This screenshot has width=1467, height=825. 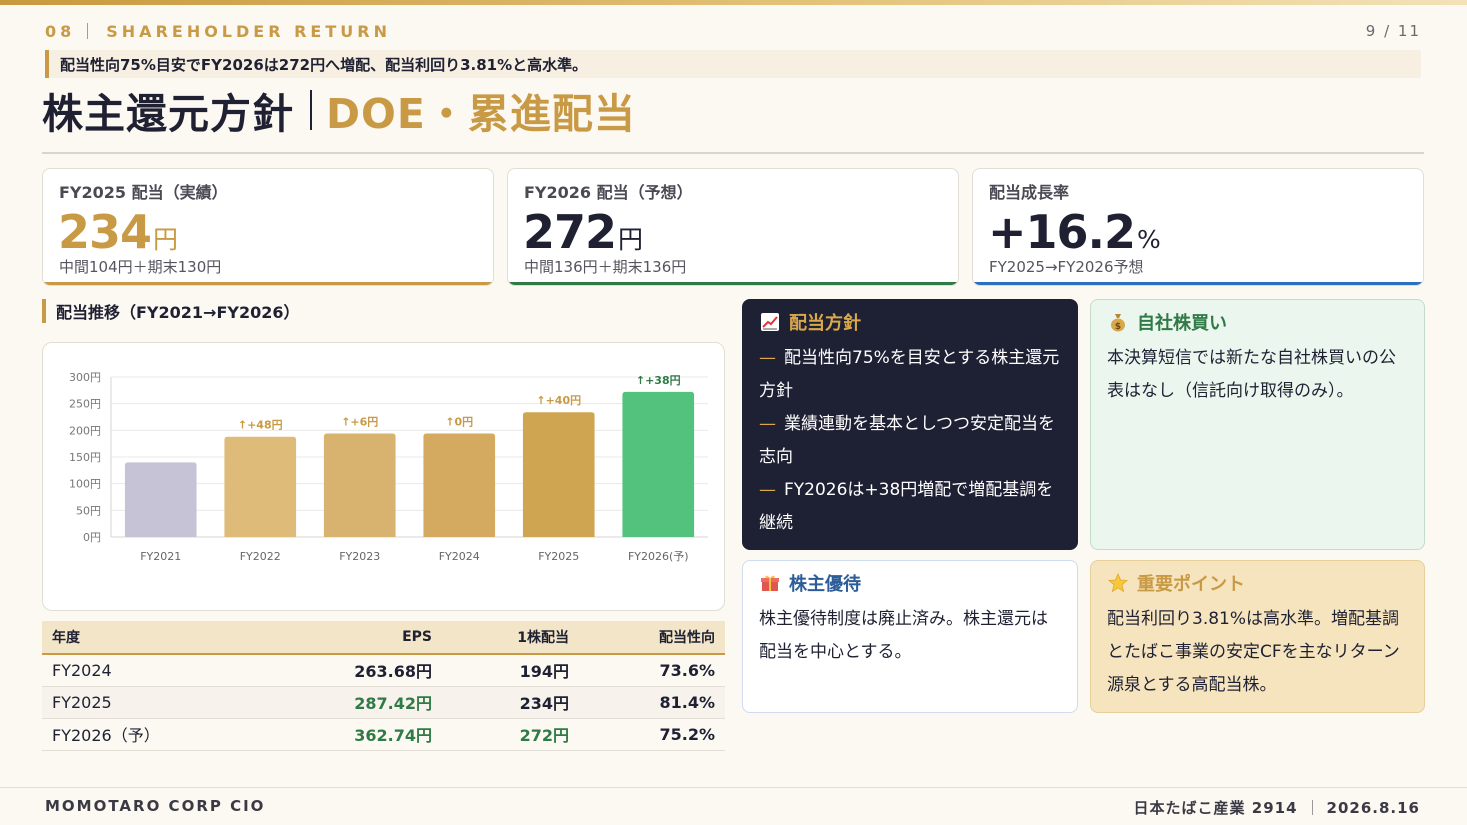 I want to click on bar-FY2022, so click(x=260, y=486).